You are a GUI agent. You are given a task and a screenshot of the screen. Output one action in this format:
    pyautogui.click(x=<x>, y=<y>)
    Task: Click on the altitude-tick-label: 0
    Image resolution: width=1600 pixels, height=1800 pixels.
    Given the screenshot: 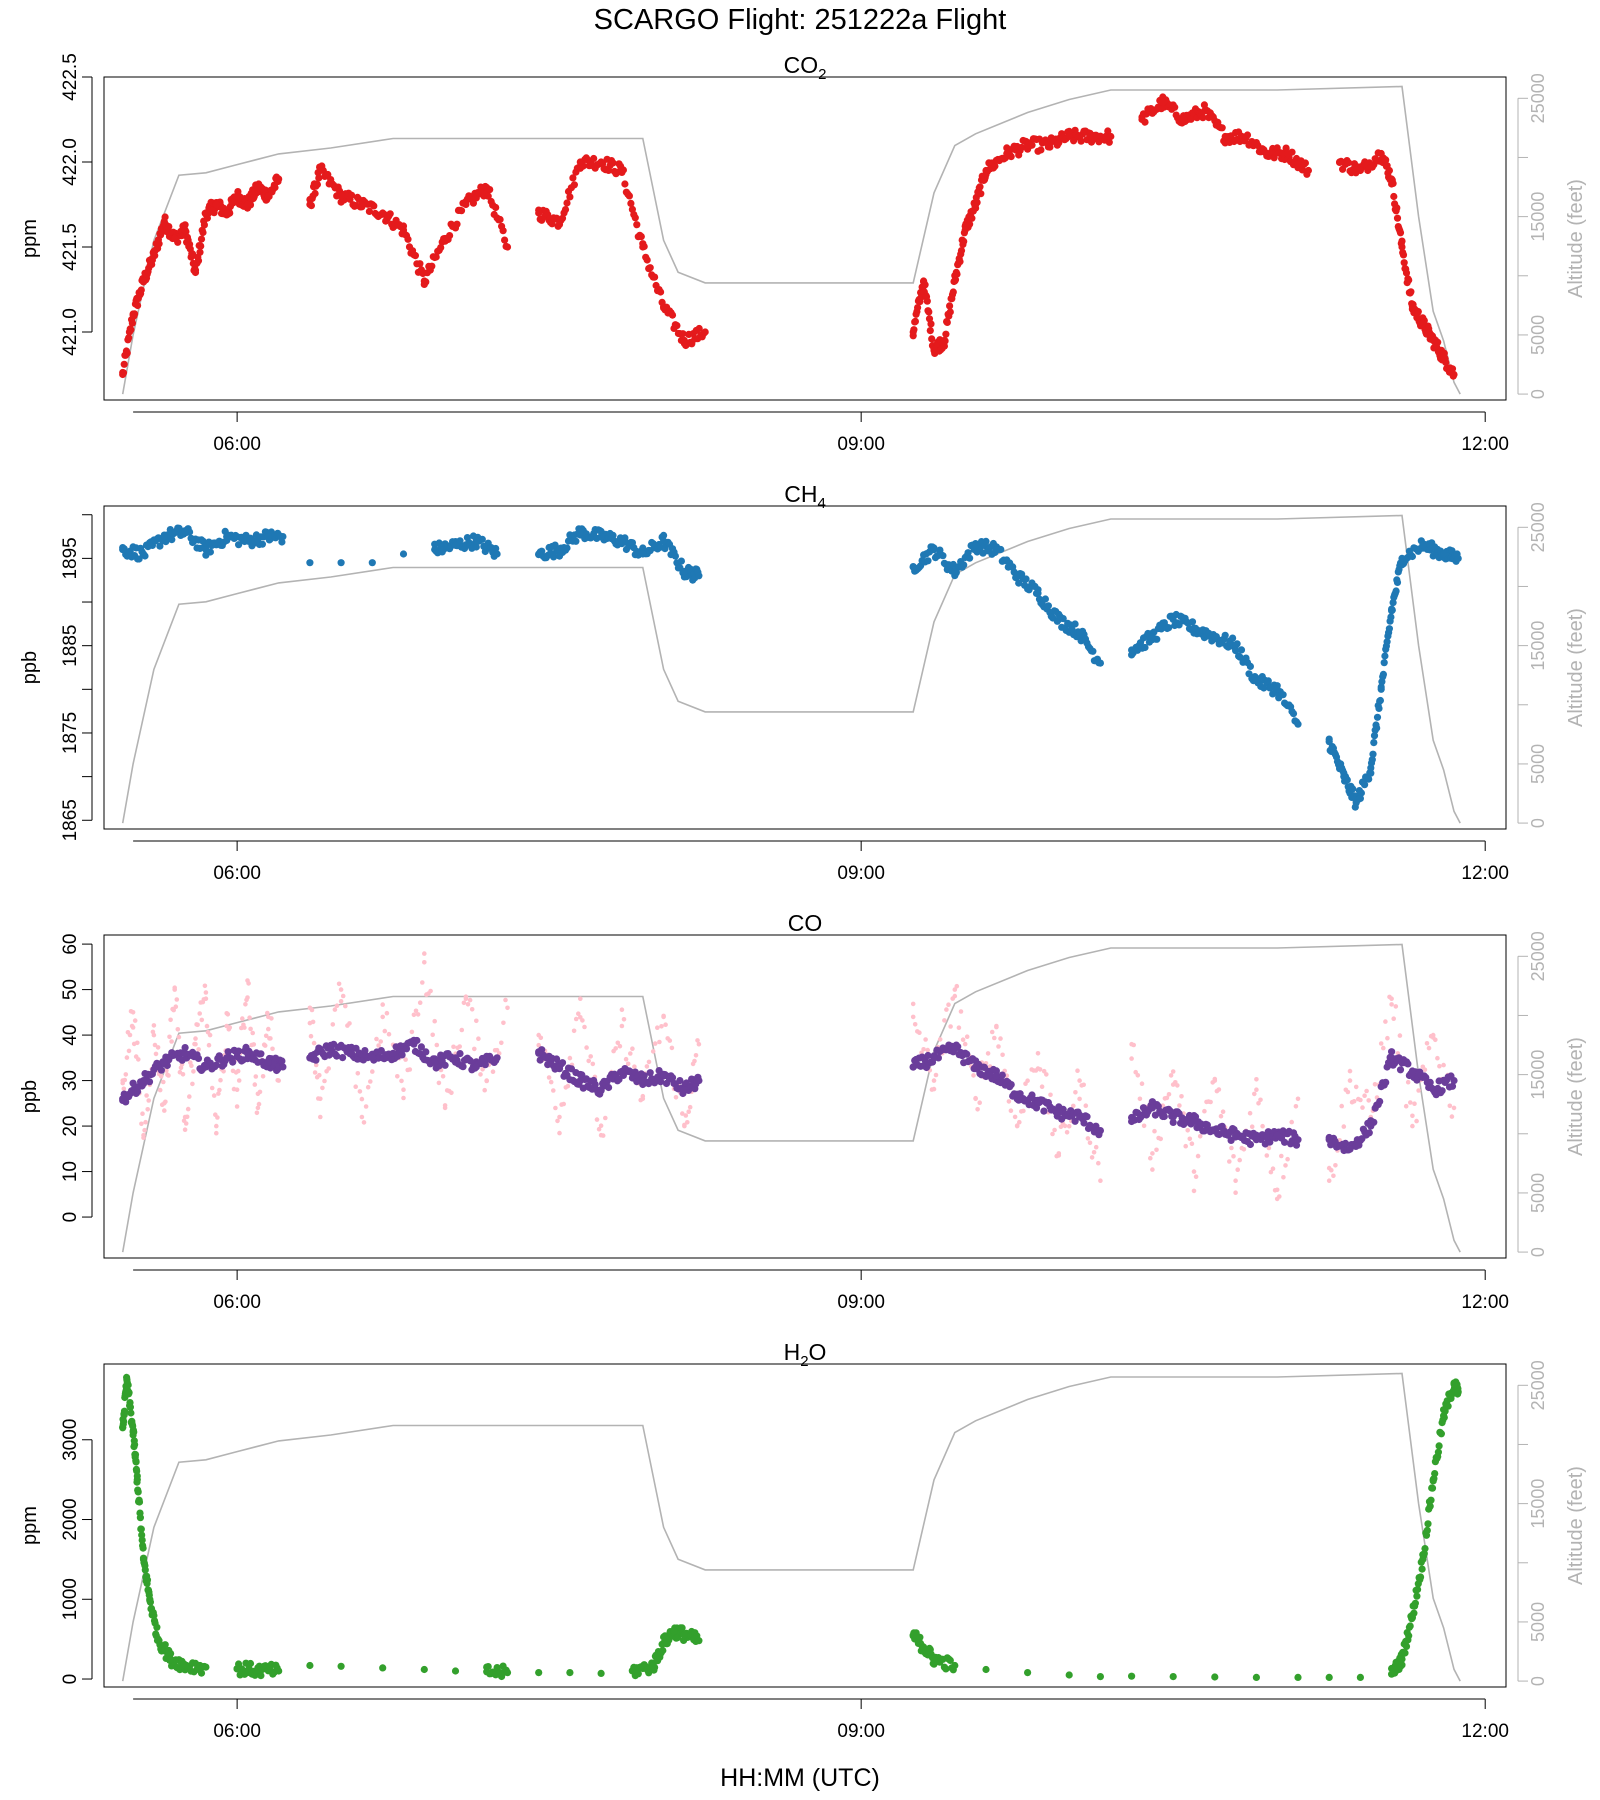 What is the action you would take?
    pyautogui.click(x=1538, y=1252)
    